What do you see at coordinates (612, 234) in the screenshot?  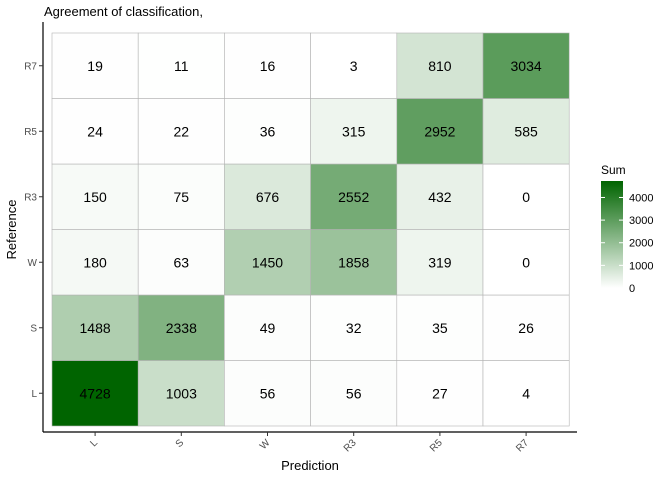 I see `legend-colorbar` at bounding box center [612, 234].